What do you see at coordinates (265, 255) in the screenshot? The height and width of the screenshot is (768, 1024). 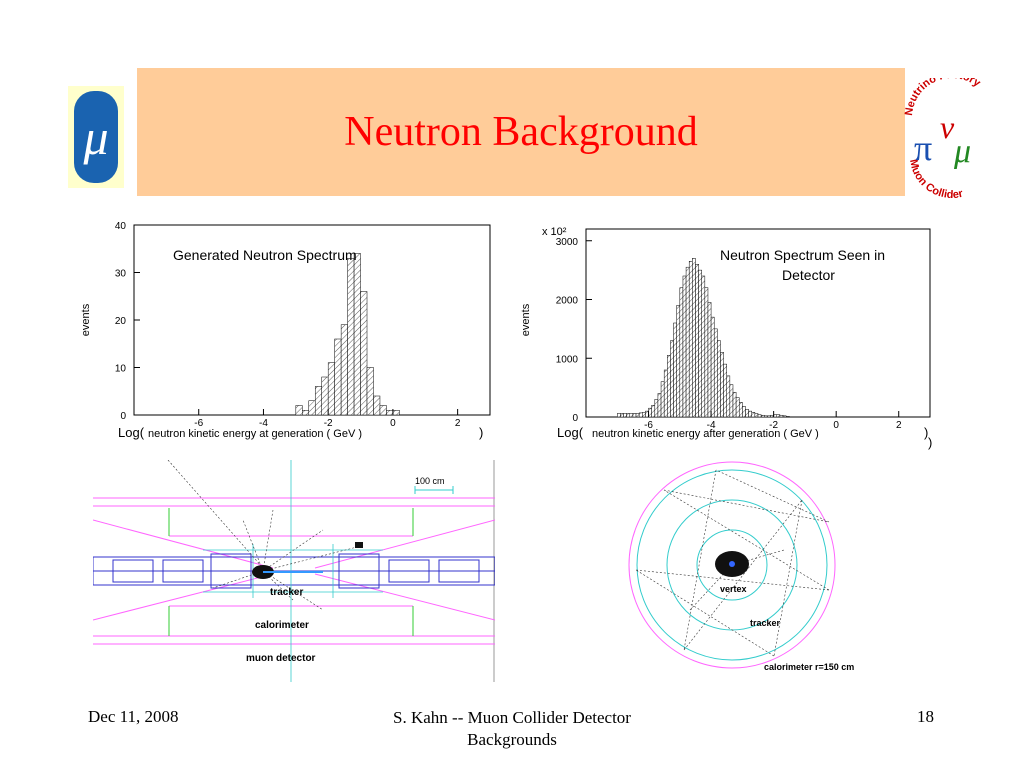 I see `histogram-title: Generated Neutron Spectrum` at bounding box center [265, 255].